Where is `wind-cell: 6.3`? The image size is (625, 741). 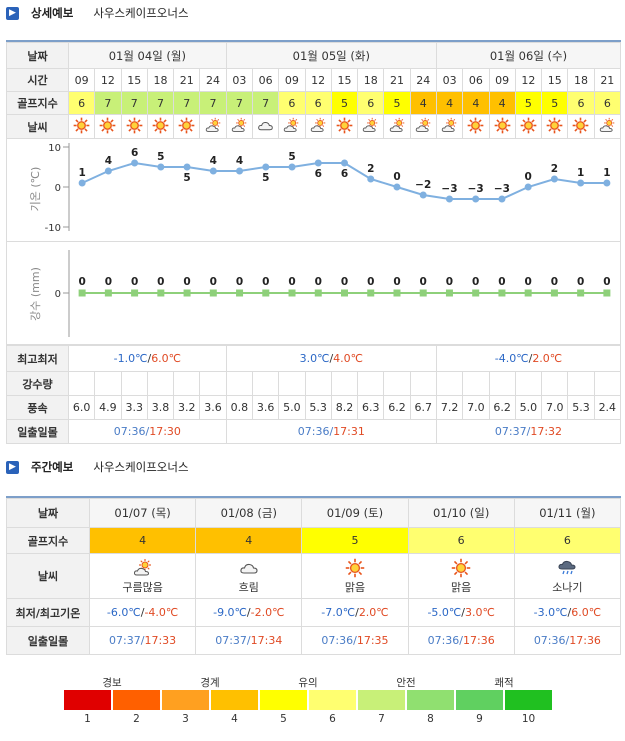
wind-cell: 6.3 is located at coordinates (371, 407).